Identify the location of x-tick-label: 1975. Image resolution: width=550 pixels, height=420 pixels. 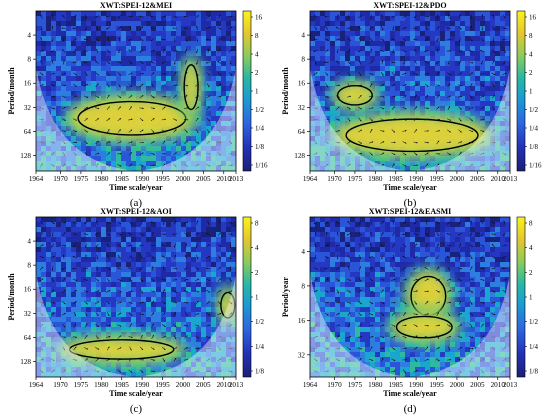
(355, 179).